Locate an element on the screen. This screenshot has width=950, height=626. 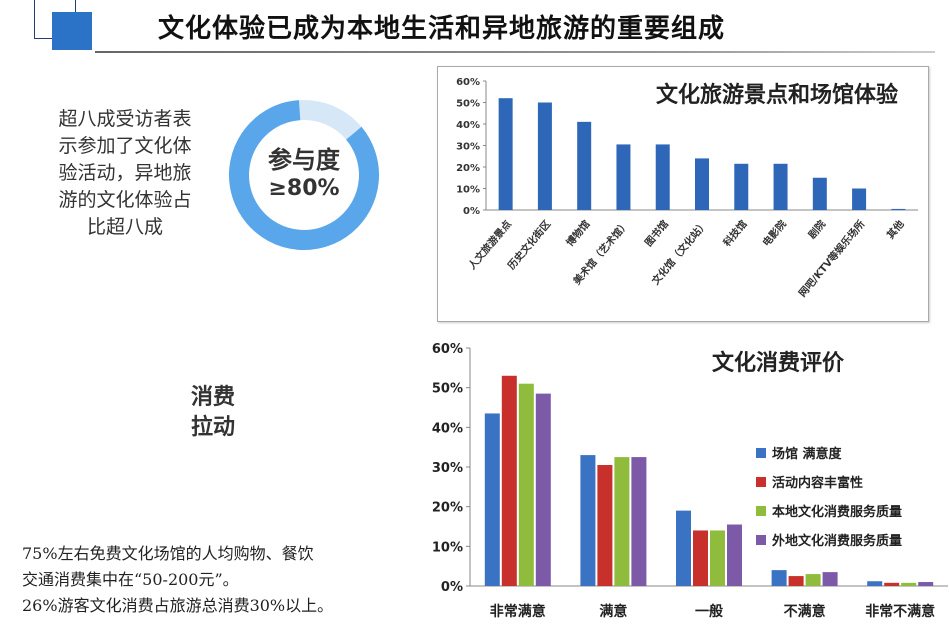
intro-text: 超八成受访者表 示参加了文化体 验活动，异地旅 游的文化体验占 比超八成 is located at coordinates (125, 173).